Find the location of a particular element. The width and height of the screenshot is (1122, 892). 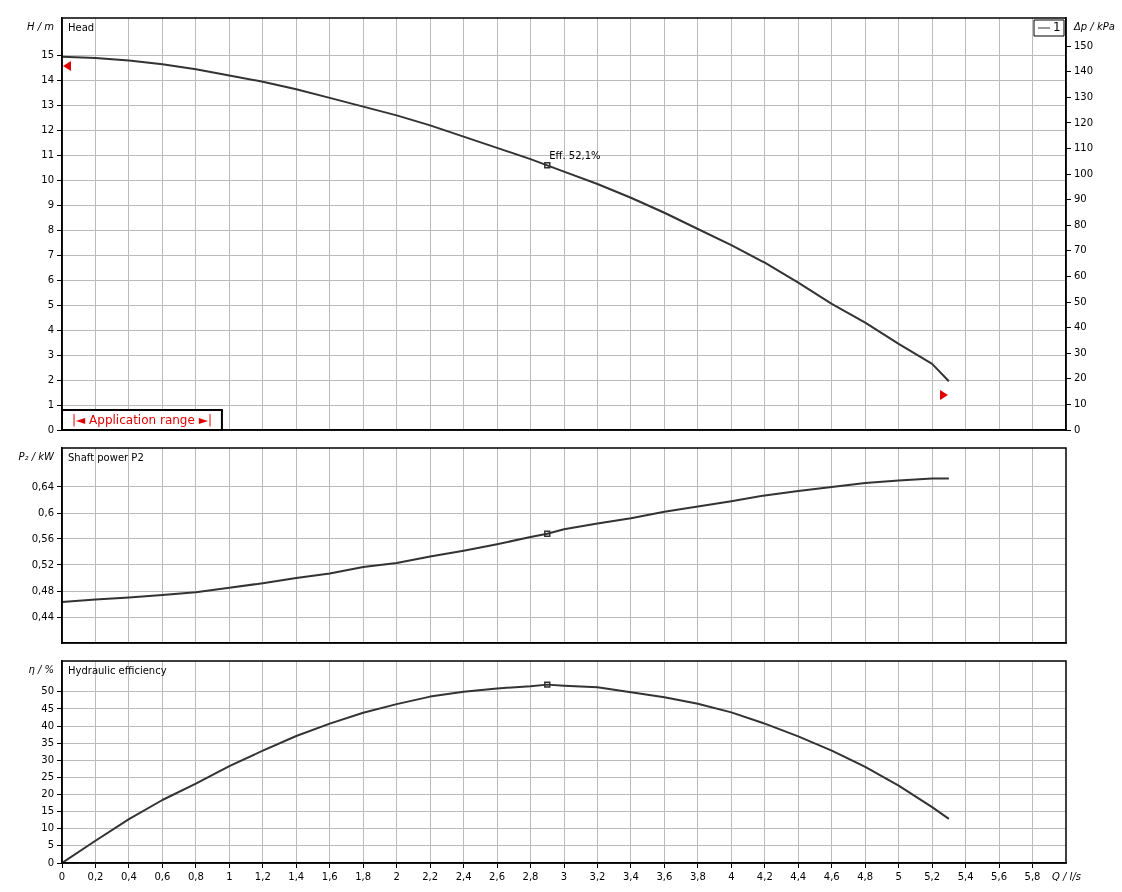

y-axis-title: H / m is located at coordinates (41, 26).